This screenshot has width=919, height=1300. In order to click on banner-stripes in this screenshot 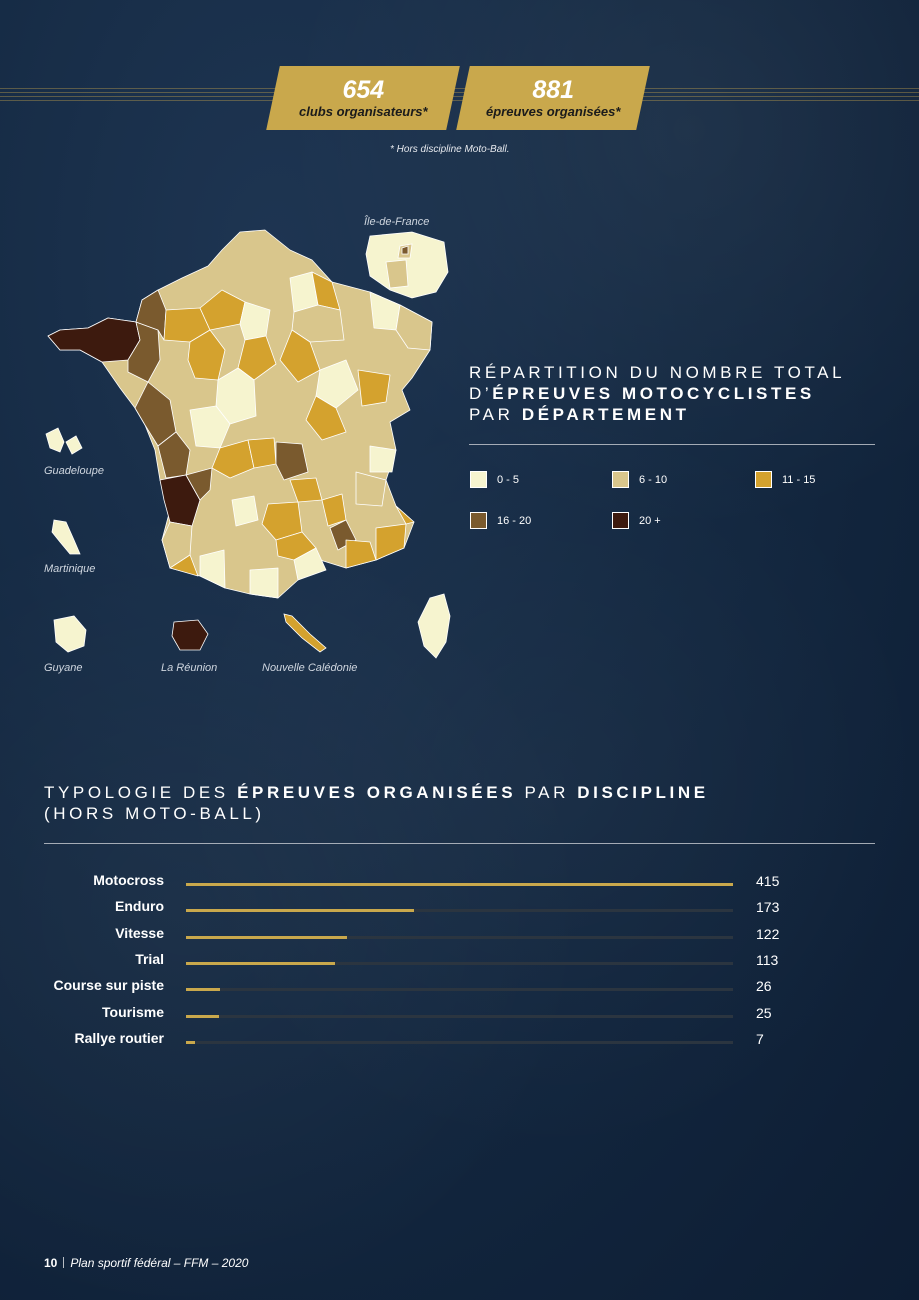, I will do `click(459, 95)`.